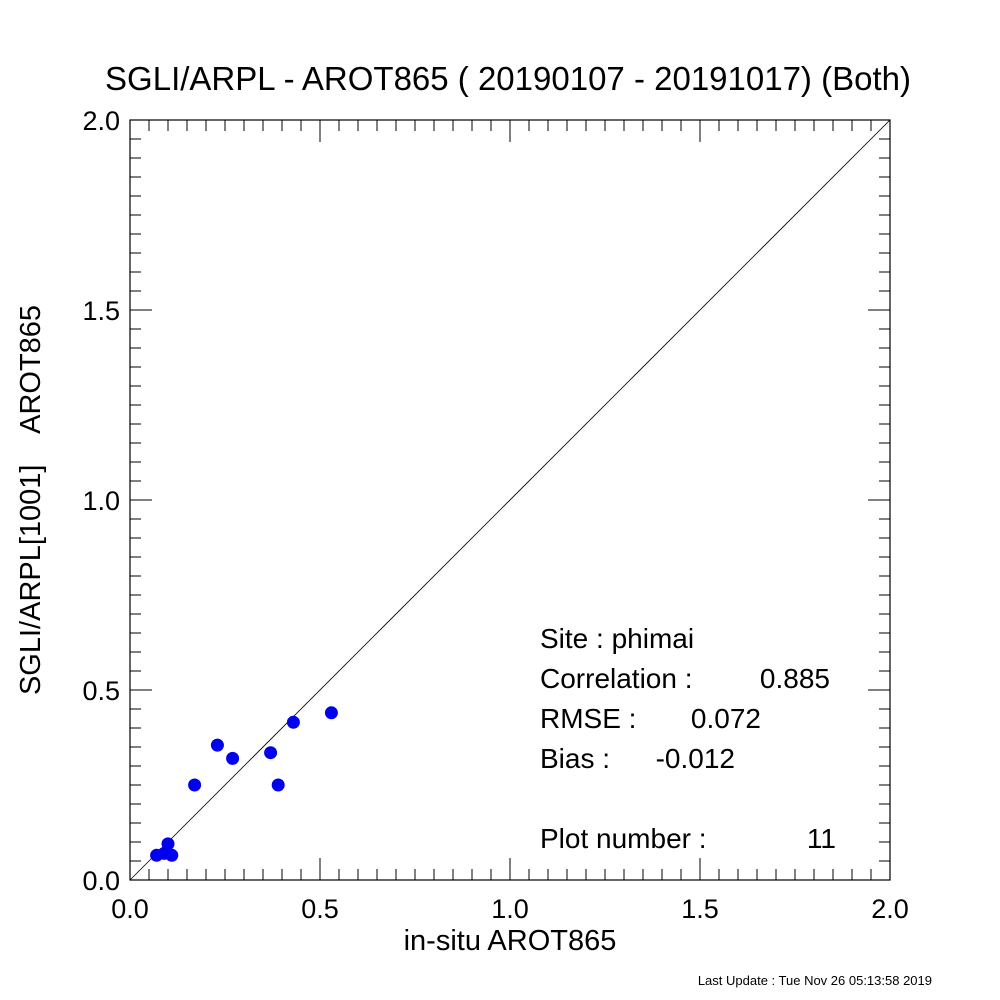 The width and height of the screenshot is (1000, 1000). What do you see at coordinates (101, 311) in the screenshot?
I see `y-tick-label: 1.5` at bounding box center [101, 311].